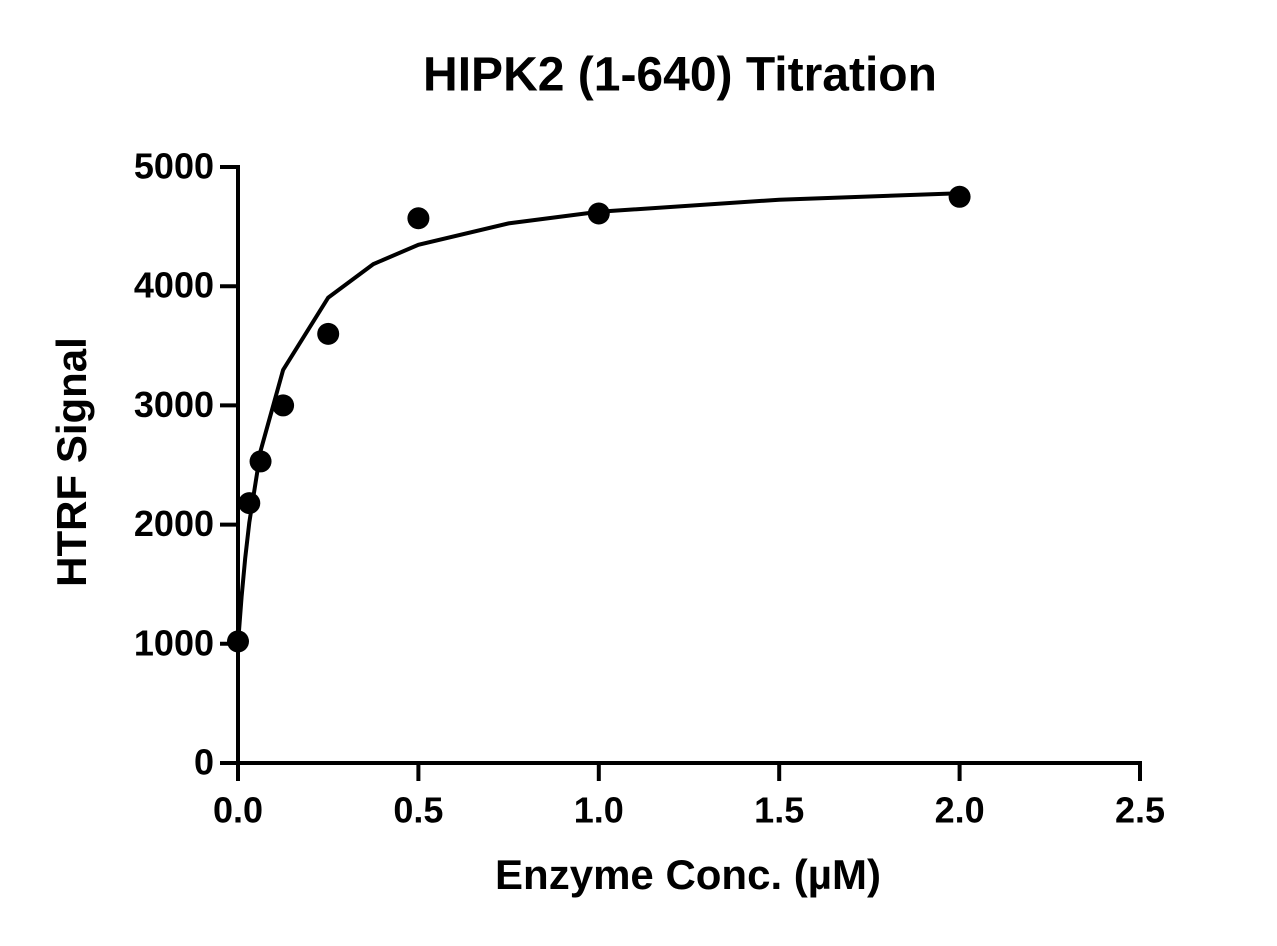 Image resolution: width=1277 pixels, height=946 pixels. Describe the element at coordinates (688, 874) in the screenshot. I see `x-axis-label: Enzyme Conc. (µM)` at that location.